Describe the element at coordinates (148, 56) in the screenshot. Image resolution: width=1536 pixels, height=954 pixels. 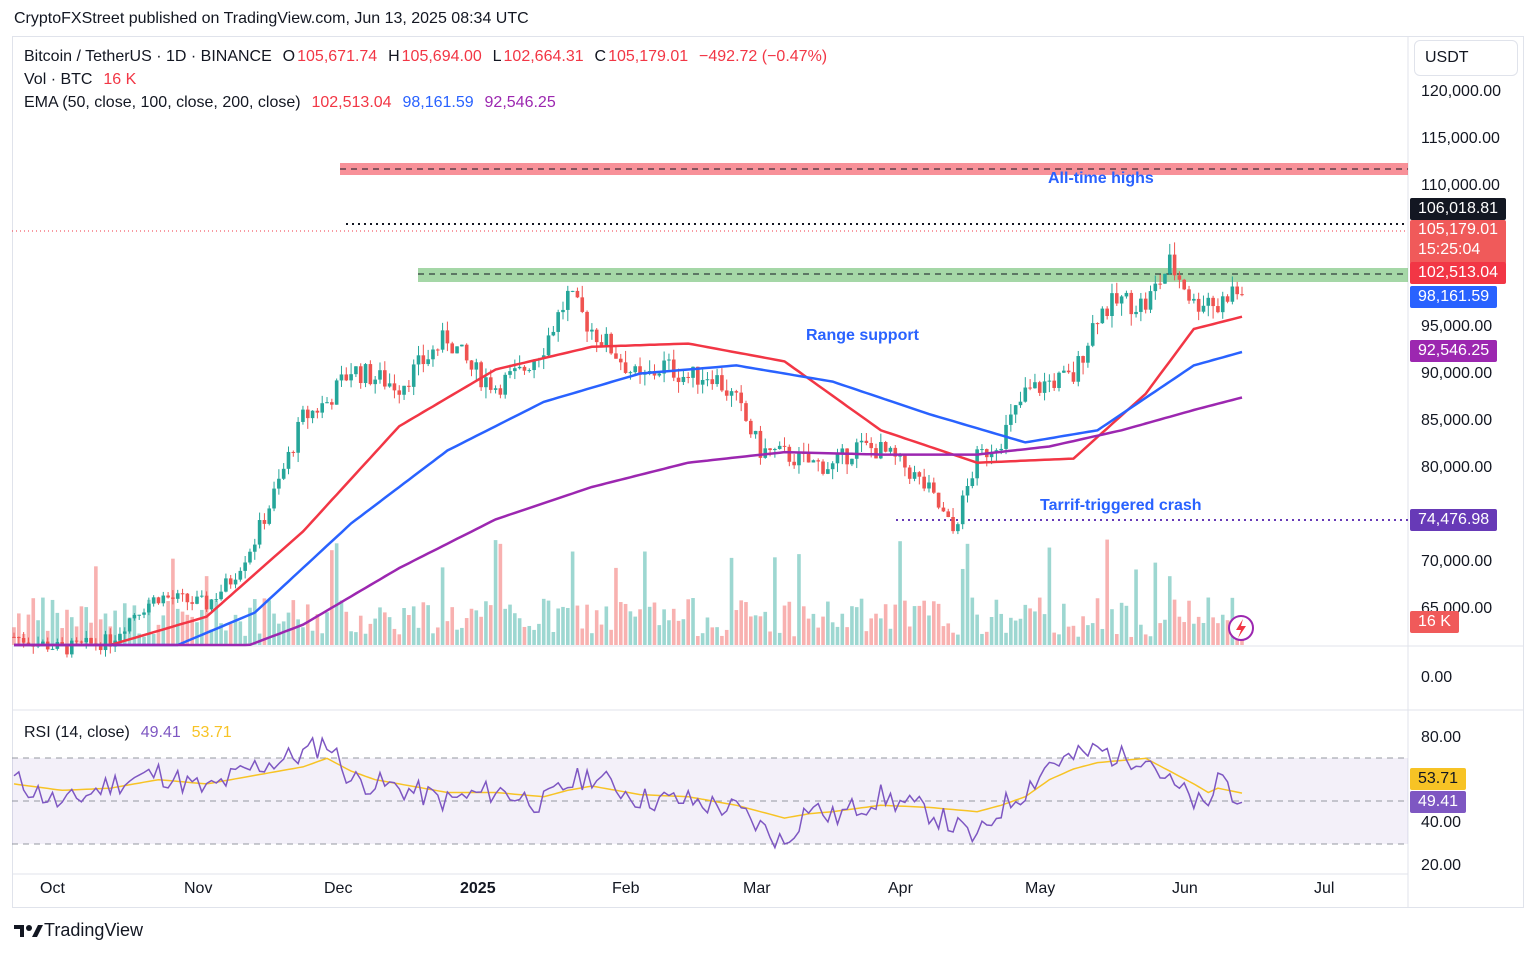
I see `symbol-label: Bitcoin / TetherUS · 1D · BINANCE` at that location.